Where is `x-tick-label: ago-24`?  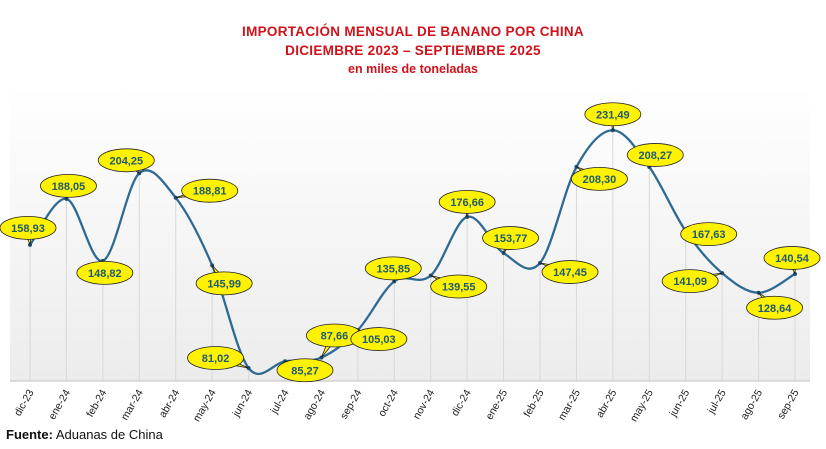 x-tick-label: ago-24 is located at coordinates (314, 404).